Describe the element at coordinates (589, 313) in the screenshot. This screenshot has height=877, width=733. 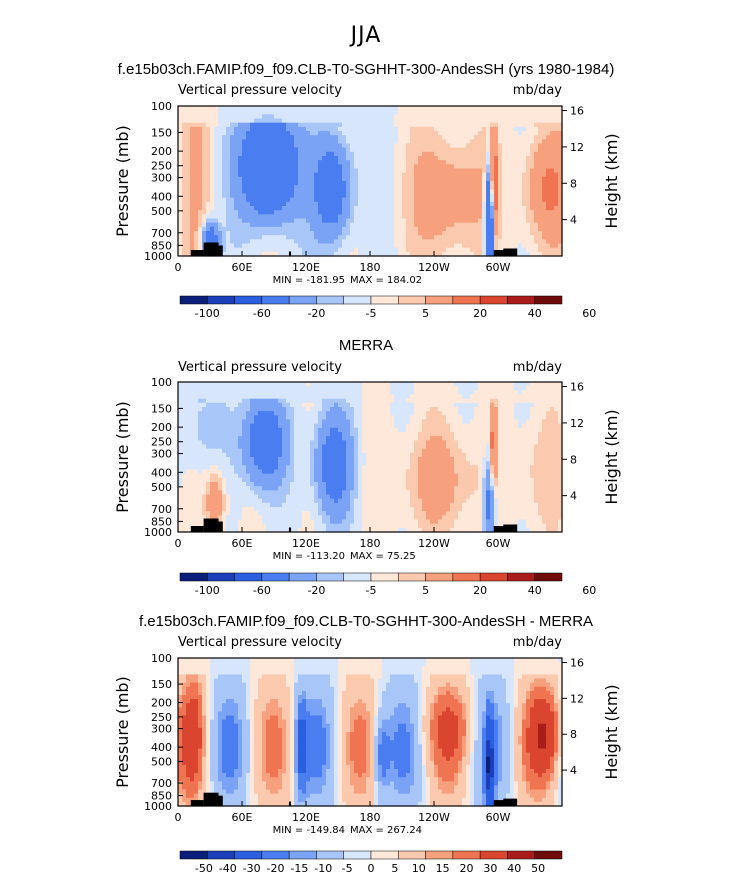
I see `colorbar-label: 60` at that location.